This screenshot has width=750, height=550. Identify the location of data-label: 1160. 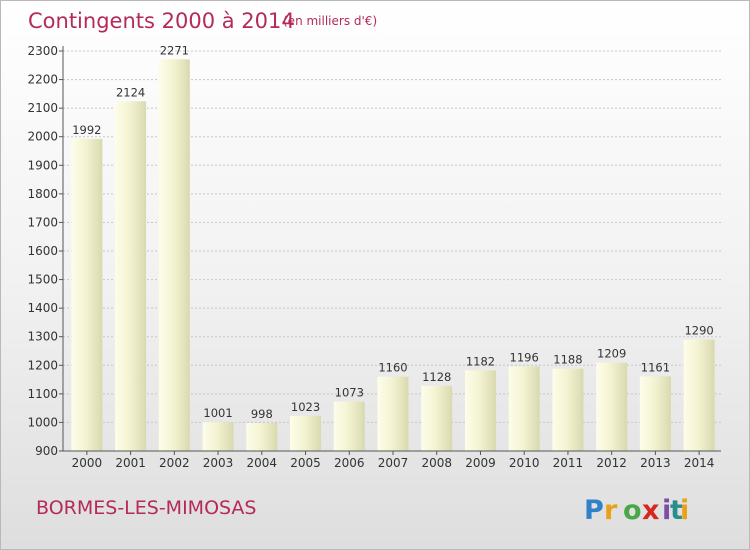
(392, 368).